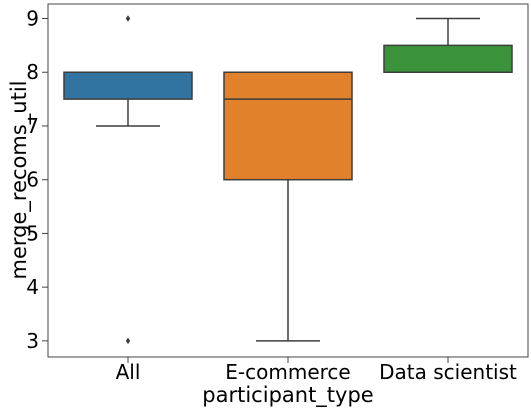 This screenshot has height=410, width=531. I want to click on y-axis-label: merge_recoms_util, so click(19, 180).